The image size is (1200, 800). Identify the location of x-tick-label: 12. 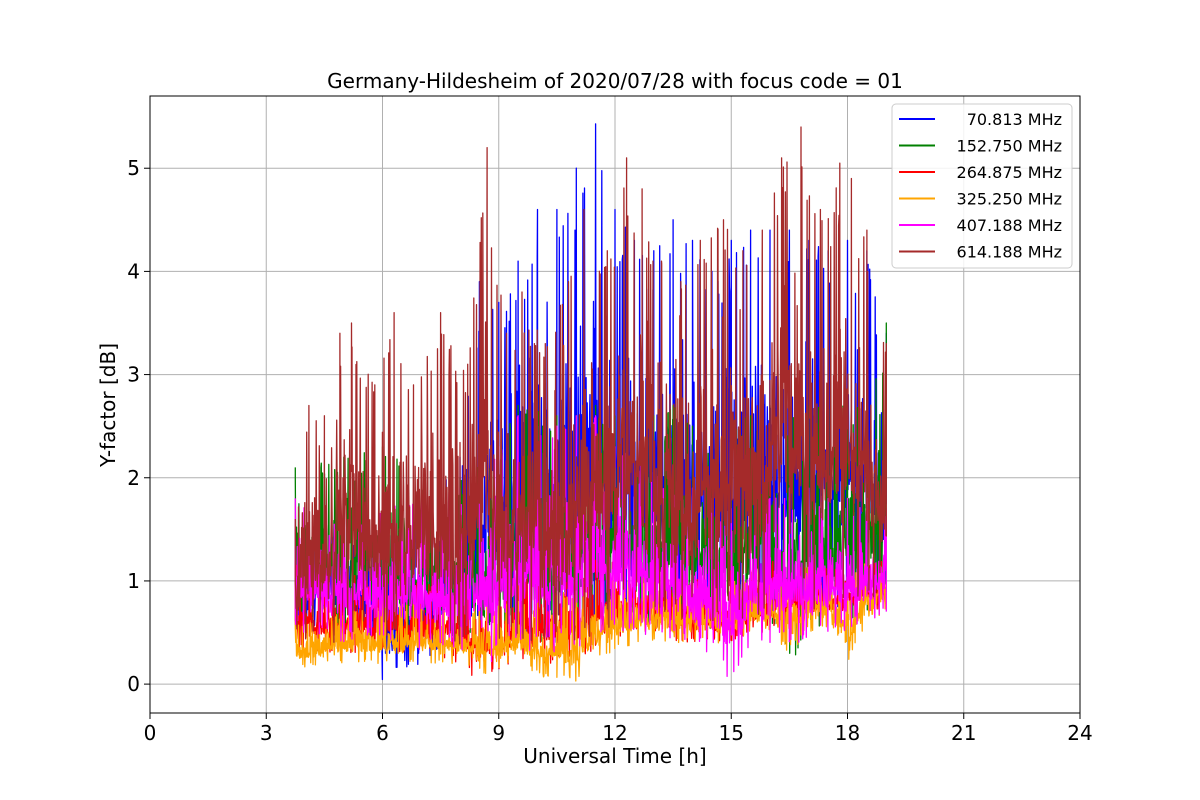
(614, 733).